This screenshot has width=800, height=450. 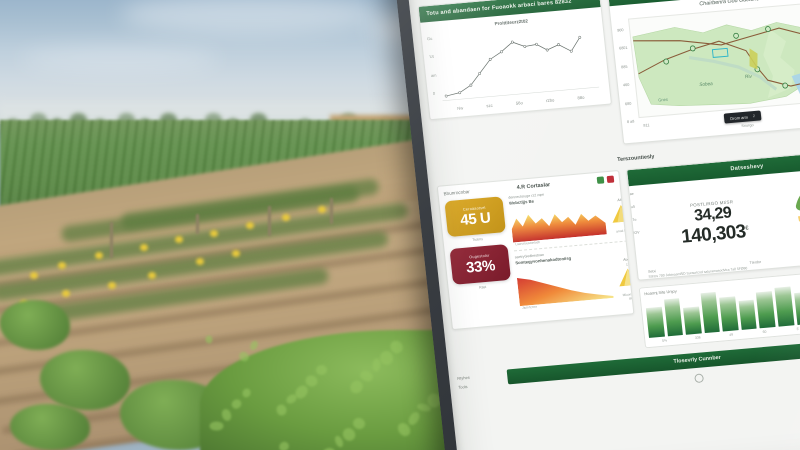 I want to click on bar-tick: 336, so click(x=697, y=337).